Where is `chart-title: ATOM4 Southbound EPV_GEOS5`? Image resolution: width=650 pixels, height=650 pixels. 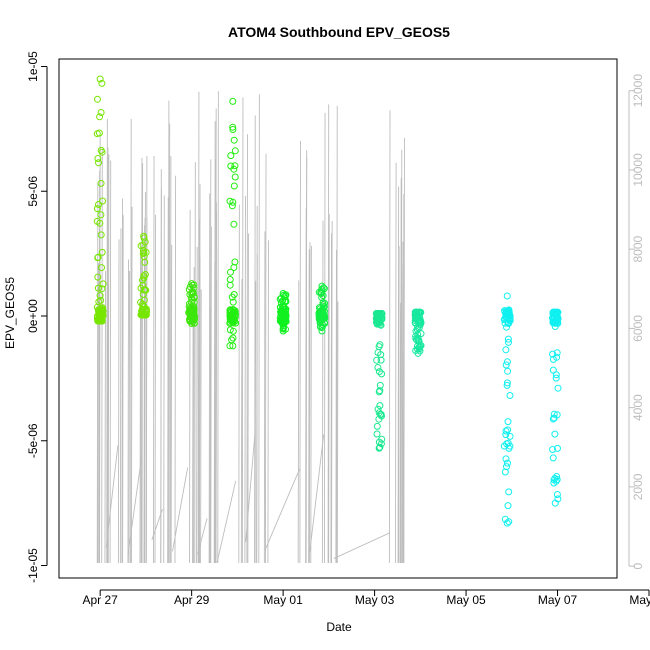
chart-title: ATOM4 Southbound EPV_GEOS5 is located at coordinates (339, 32).